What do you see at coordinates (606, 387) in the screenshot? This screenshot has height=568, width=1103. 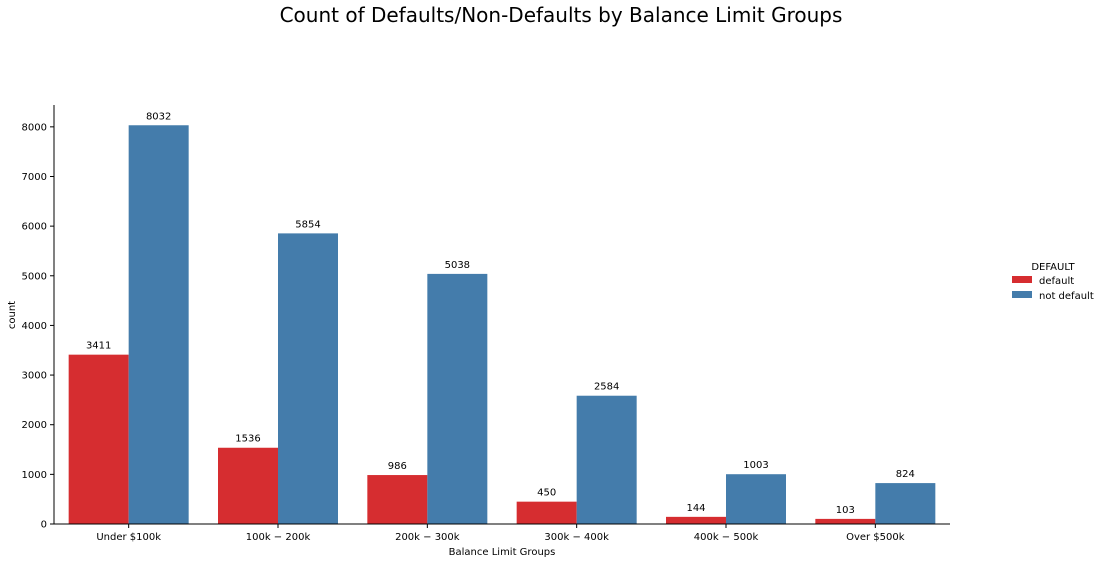 I see `bar-value-label: 2584` at bounding box center [606, 387].